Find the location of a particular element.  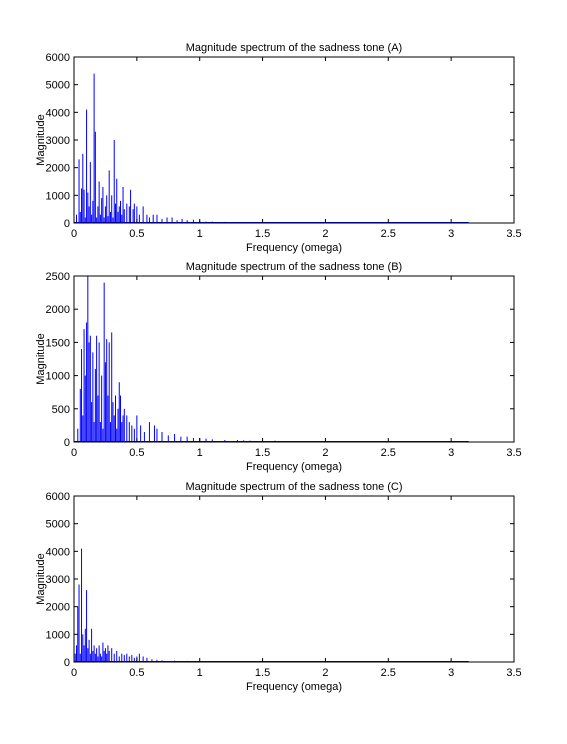

y-tick-label-a-4: 4000 is located at coordinates (58, 113).